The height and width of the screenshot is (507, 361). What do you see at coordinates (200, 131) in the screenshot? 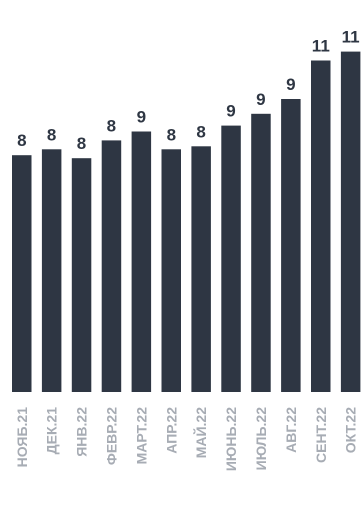
I see `value-label-МАЙ.22: 8` at bounding box center [200, 131].